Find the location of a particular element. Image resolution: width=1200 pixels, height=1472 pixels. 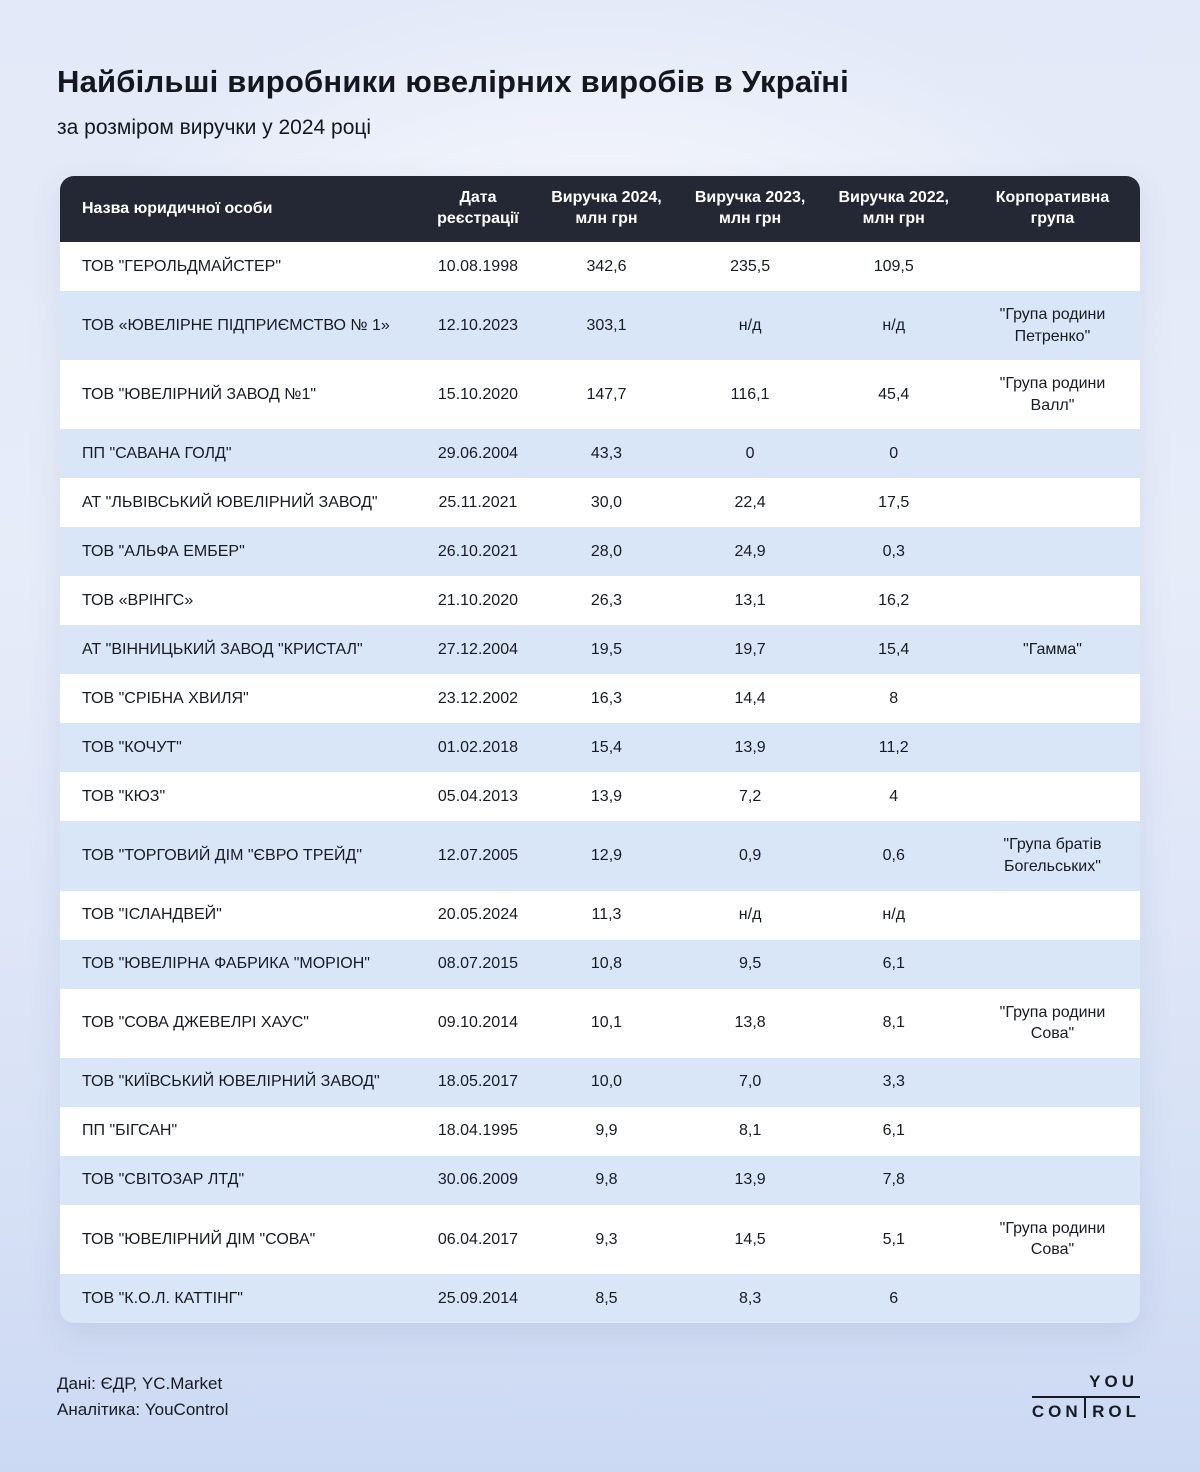

cell-revenue-2024: 11,3 is located at coordinates (606, 915).